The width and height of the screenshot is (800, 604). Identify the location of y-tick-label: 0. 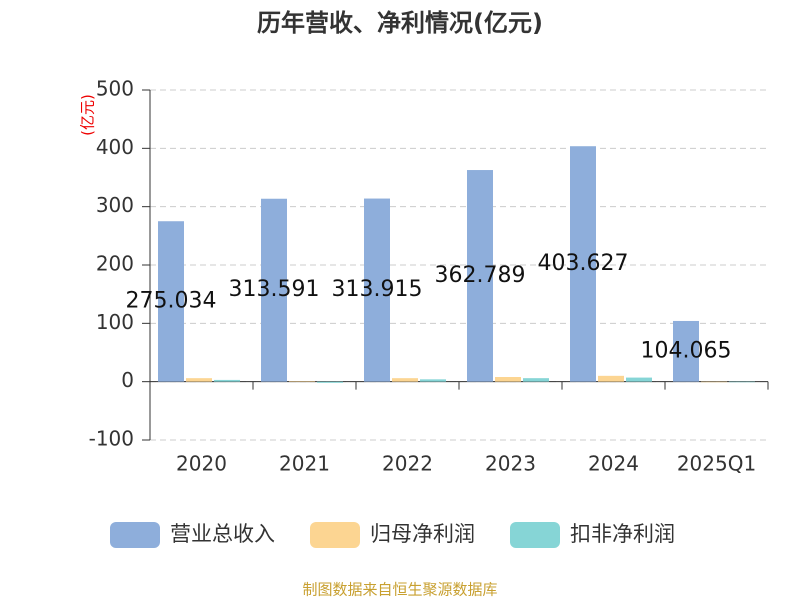
(127, 380).